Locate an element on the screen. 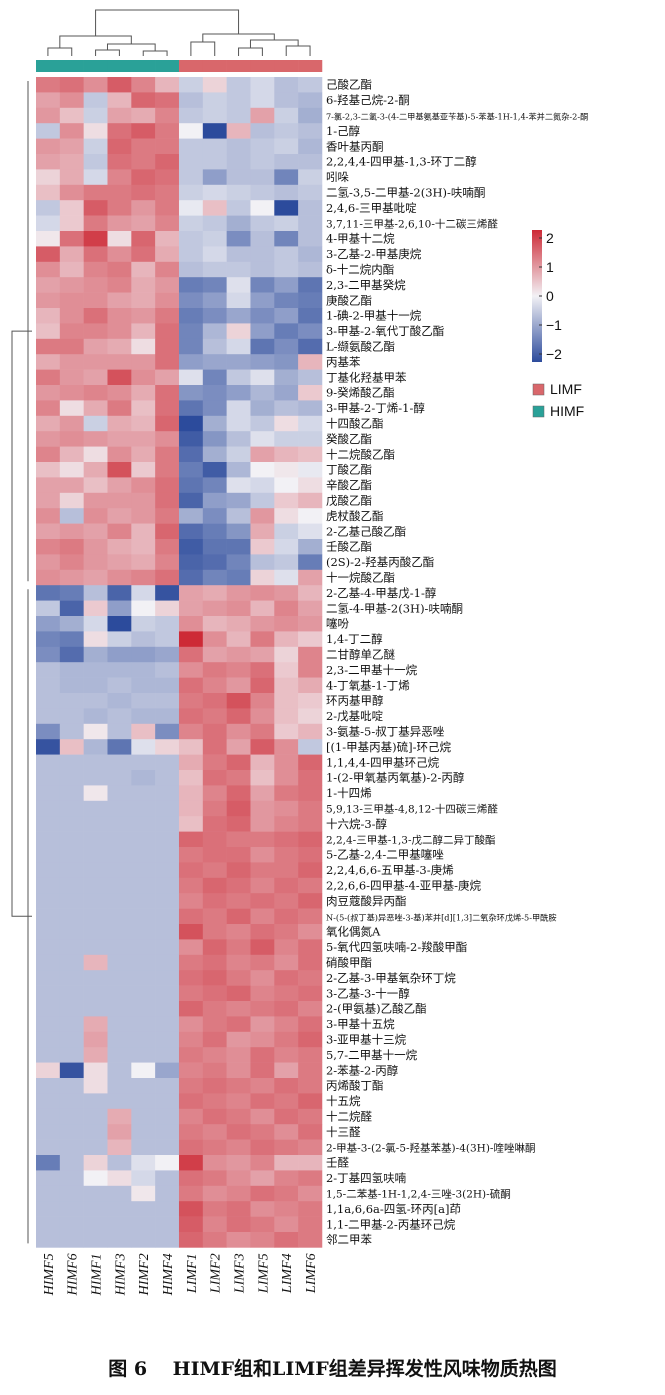 This screenshot has height=1395, width=665. row-label: 1,5-二苯基-1H-1,2,4-三唑-3(2H)-硫酮 is located at coordinates (418, 1194).